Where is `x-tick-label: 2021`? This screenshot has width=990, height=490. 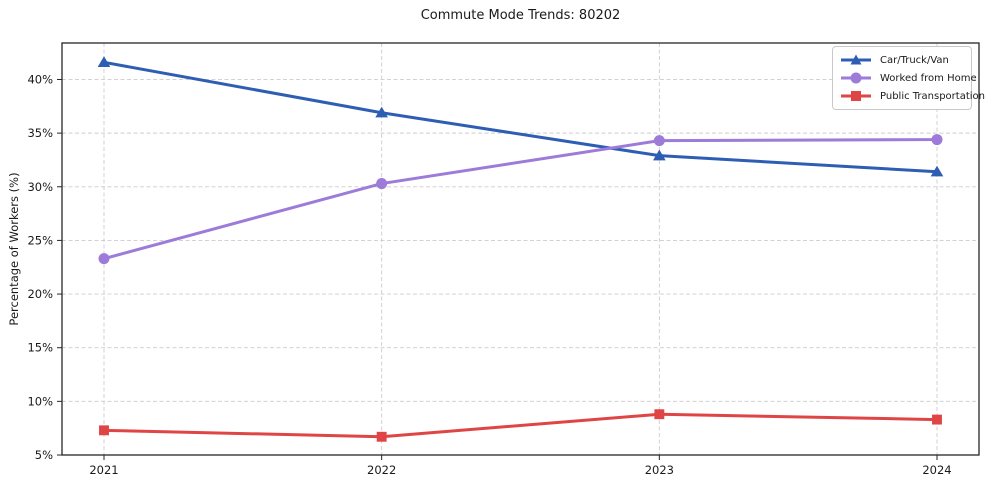 x-tick-label: 2021 is located at coordinates (103, 470).